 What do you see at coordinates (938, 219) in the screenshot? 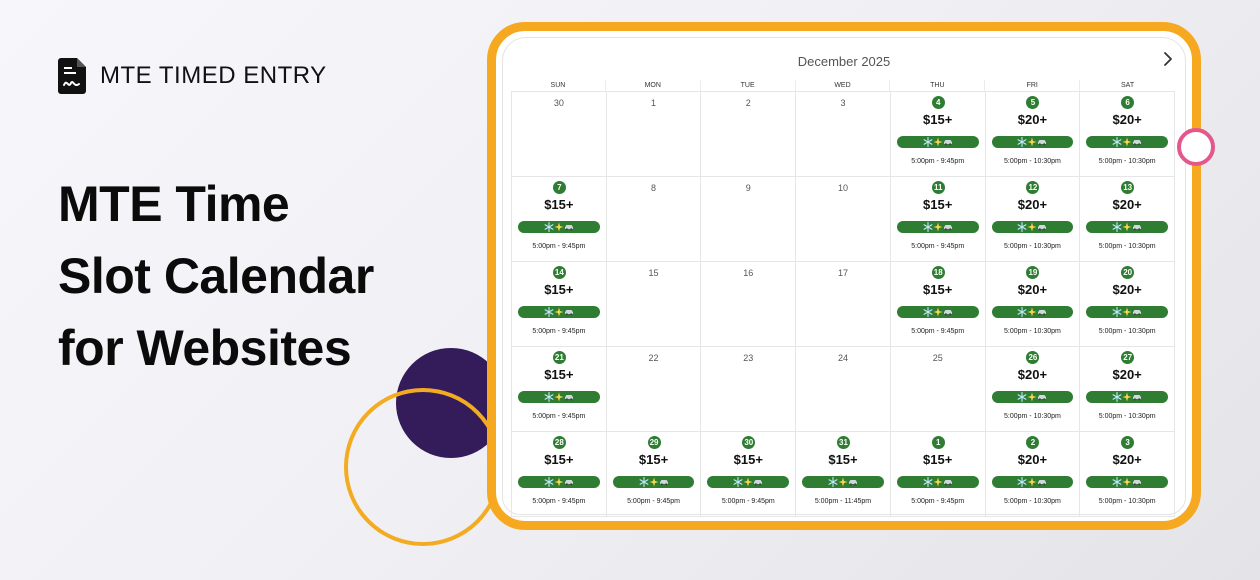
I see `calendar-day-available: 11 $15+ 5:00pm - 9:45pm` at bounding box center [938, 219].